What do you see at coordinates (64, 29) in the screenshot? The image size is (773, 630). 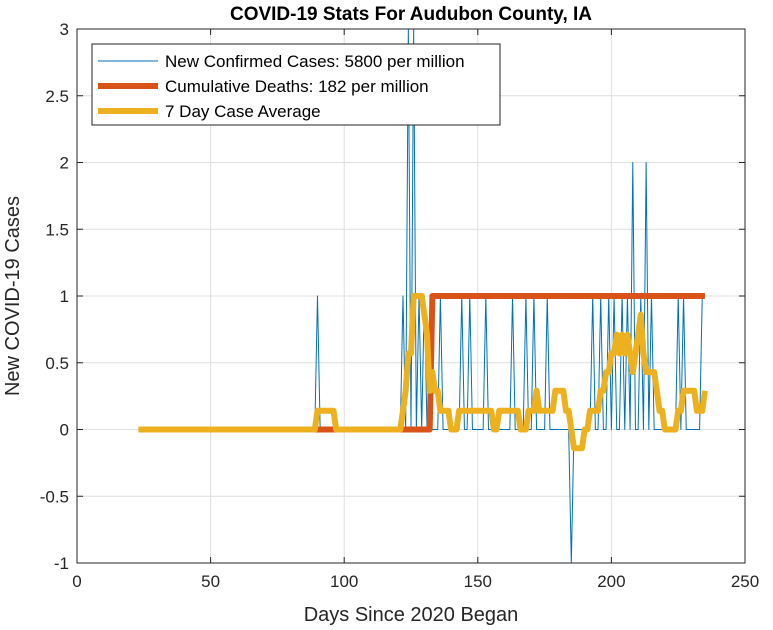 I see `y-tick-label: 3` at bounding box center [64, 29].